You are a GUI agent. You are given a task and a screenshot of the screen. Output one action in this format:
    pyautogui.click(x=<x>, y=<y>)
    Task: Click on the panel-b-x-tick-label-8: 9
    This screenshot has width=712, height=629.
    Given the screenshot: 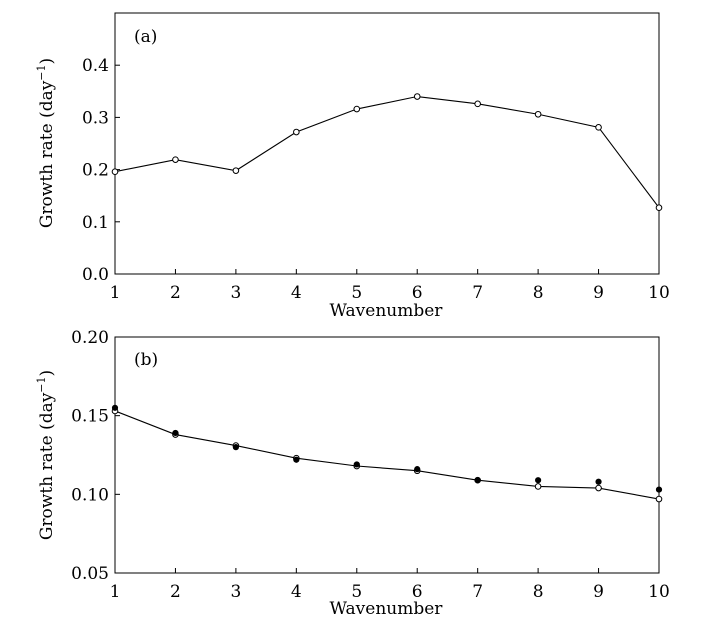 What is the action you would take?
    pyautogui.click(x=598, y=592)
    